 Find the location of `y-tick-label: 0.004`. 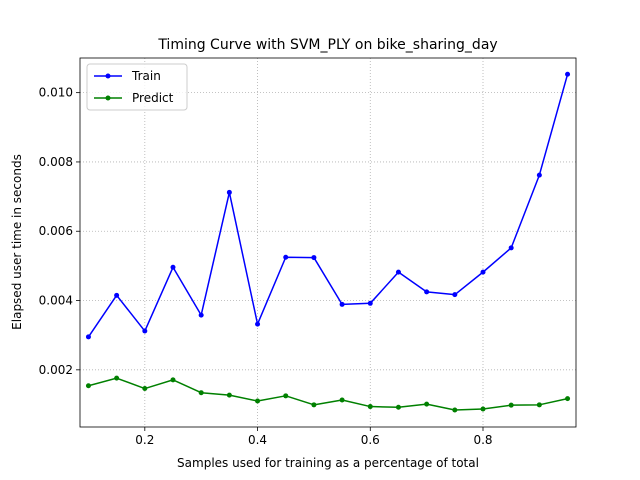

y-tick-label: 0.004 is located at coordinates (56, 301).